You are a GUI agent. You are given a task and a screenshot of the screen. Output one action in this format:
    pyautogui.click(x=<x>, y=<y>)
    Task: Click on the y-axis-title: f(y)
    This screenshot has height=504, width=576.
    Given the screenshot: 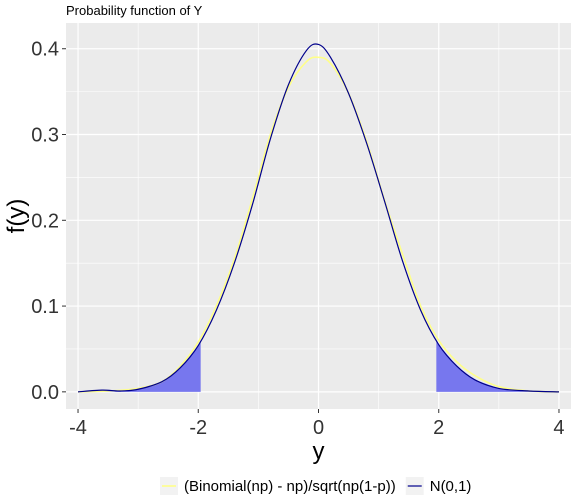 What is the action you would take?
    pyautogui.click(x=16, y=216)
    